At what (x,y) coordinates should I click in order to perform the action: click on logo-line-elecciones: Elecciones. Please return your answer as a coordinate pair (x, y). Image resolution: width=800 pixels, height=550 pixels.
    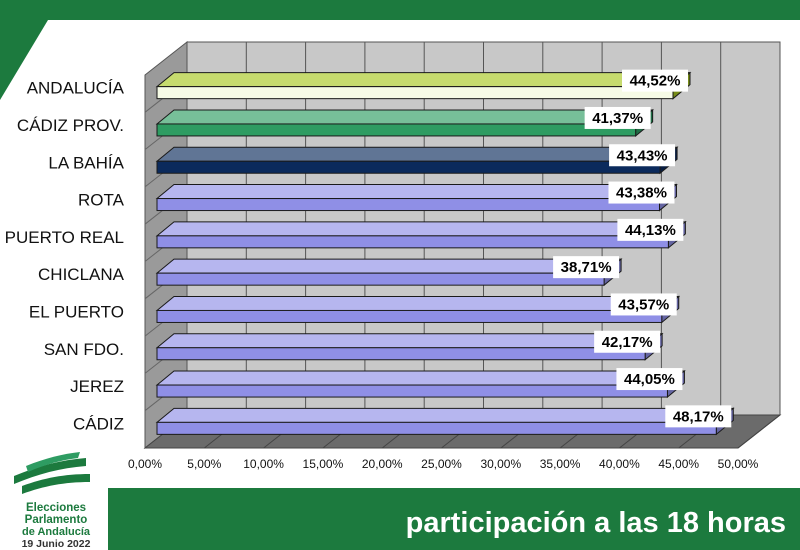
    Looking at the image, I should click on (56, 508).